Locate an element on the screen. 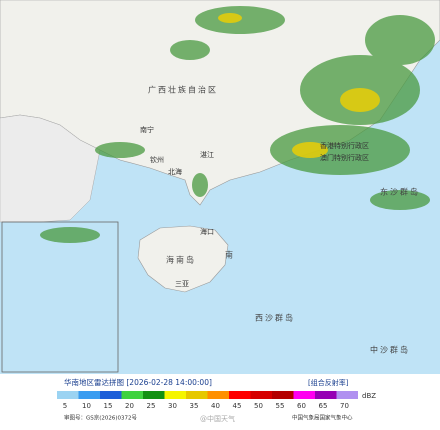  legend-label: 10 is located at coordinates (86, 406).